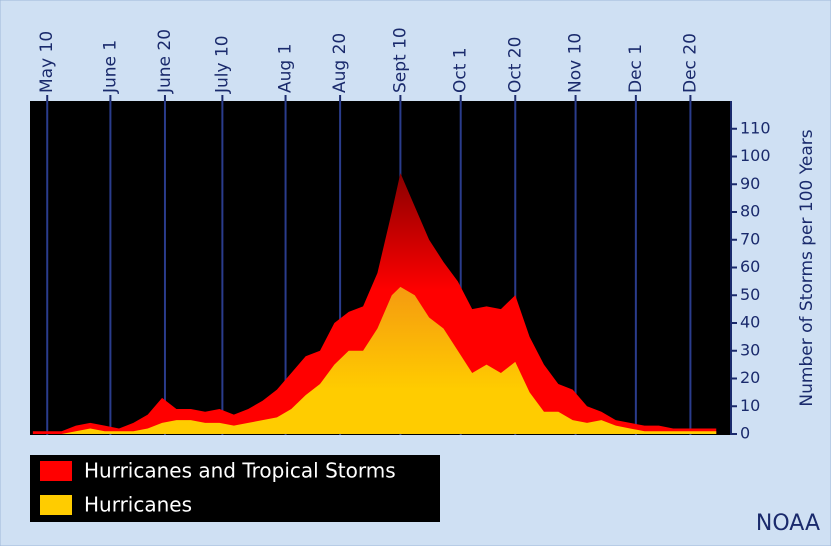 Image resolution: width=831 pixels, height=546 pixels. Describe the element at coordinates (235, 488) in the screenshot. I see `legend` at that location.